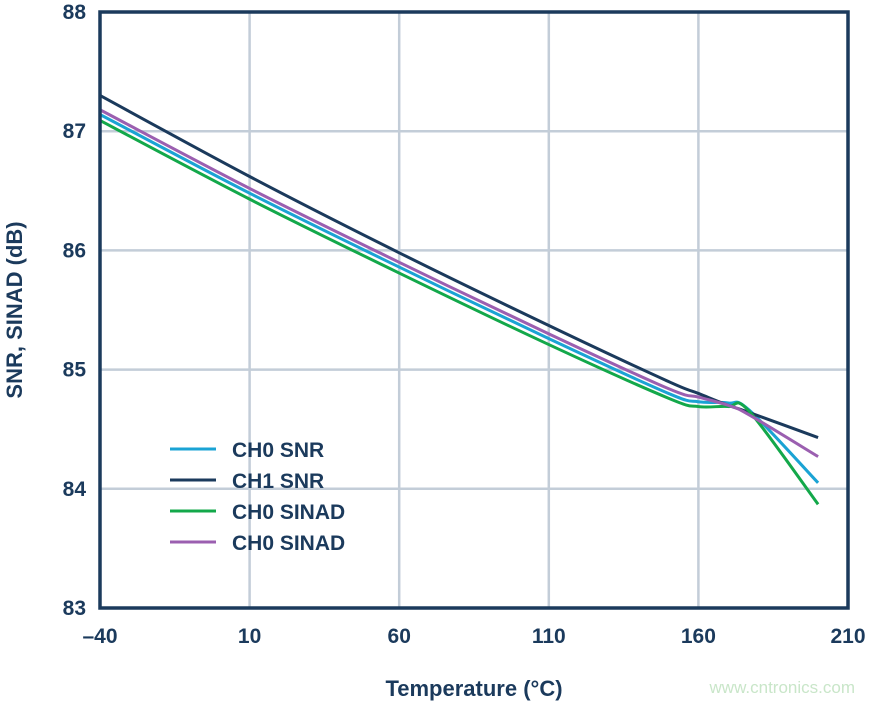 The height and width of the screenshot is (705, 875). I want to click on x-tick-label: 160, so click(698, 636).